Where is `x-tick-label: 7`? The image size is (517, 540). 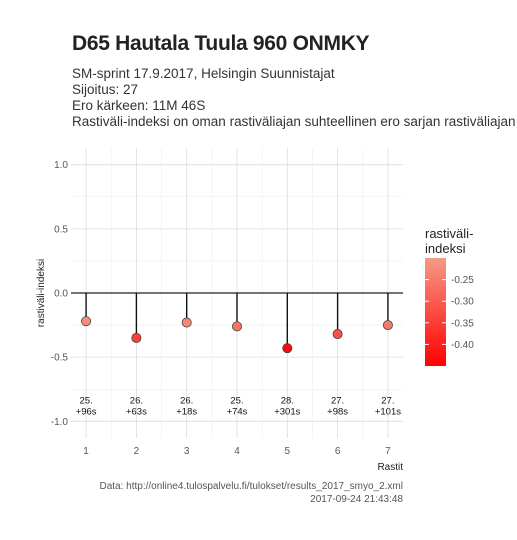
x-tick-label: 7 is located at coordinates (388, 451).